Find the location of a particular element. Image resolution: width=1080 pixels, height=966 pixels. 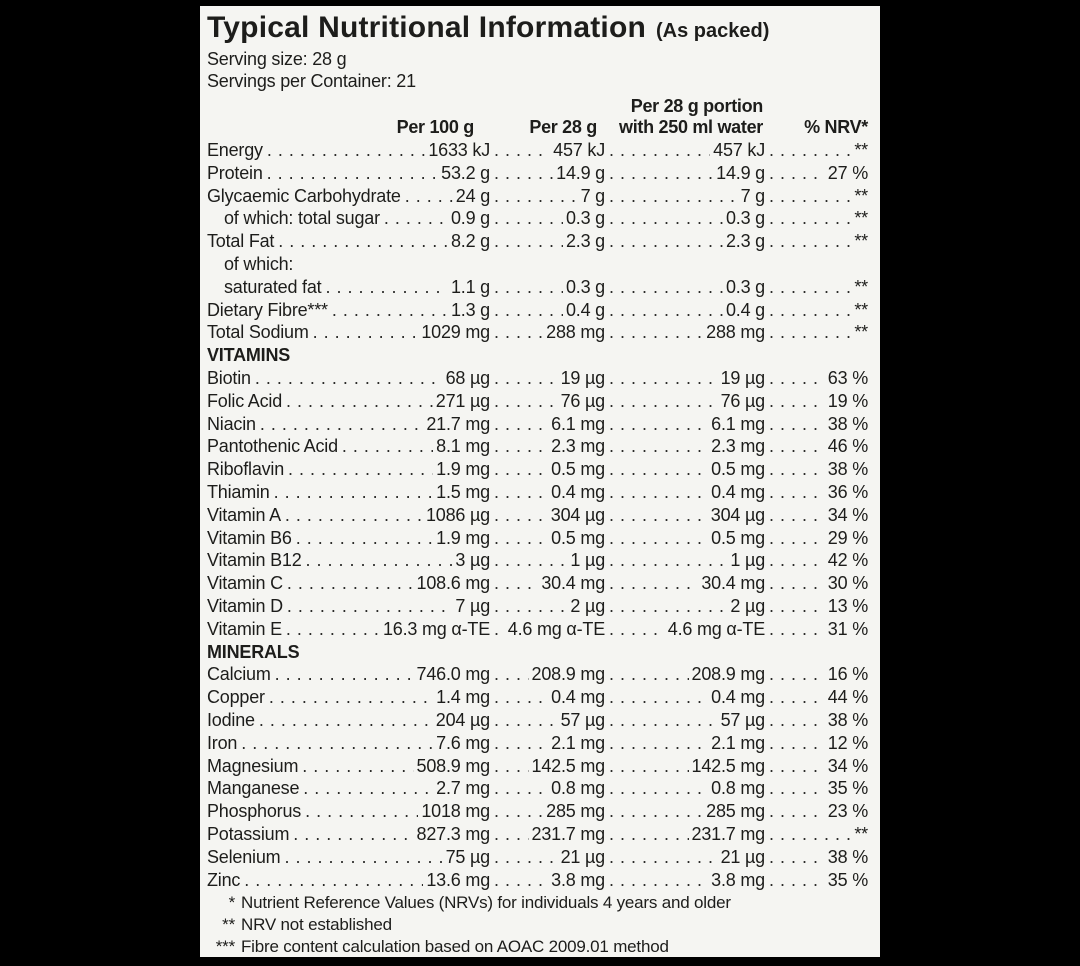

value-per-28g-with-water: 457 kJ is located at coordinates (739, 150).